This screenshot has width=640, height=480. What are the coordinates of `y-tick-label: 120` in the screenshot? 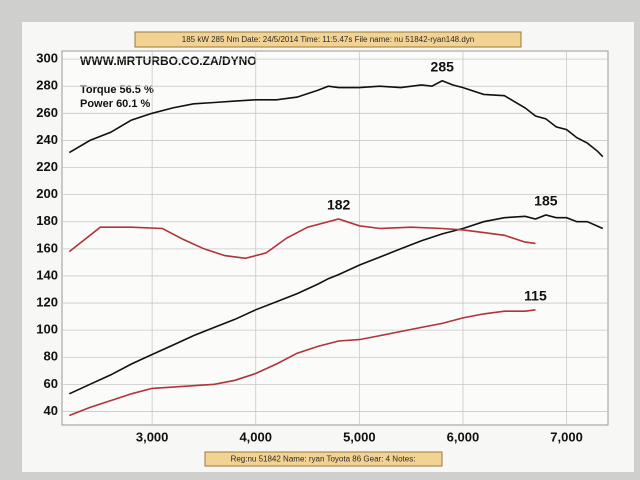 It's located at (47, 301).